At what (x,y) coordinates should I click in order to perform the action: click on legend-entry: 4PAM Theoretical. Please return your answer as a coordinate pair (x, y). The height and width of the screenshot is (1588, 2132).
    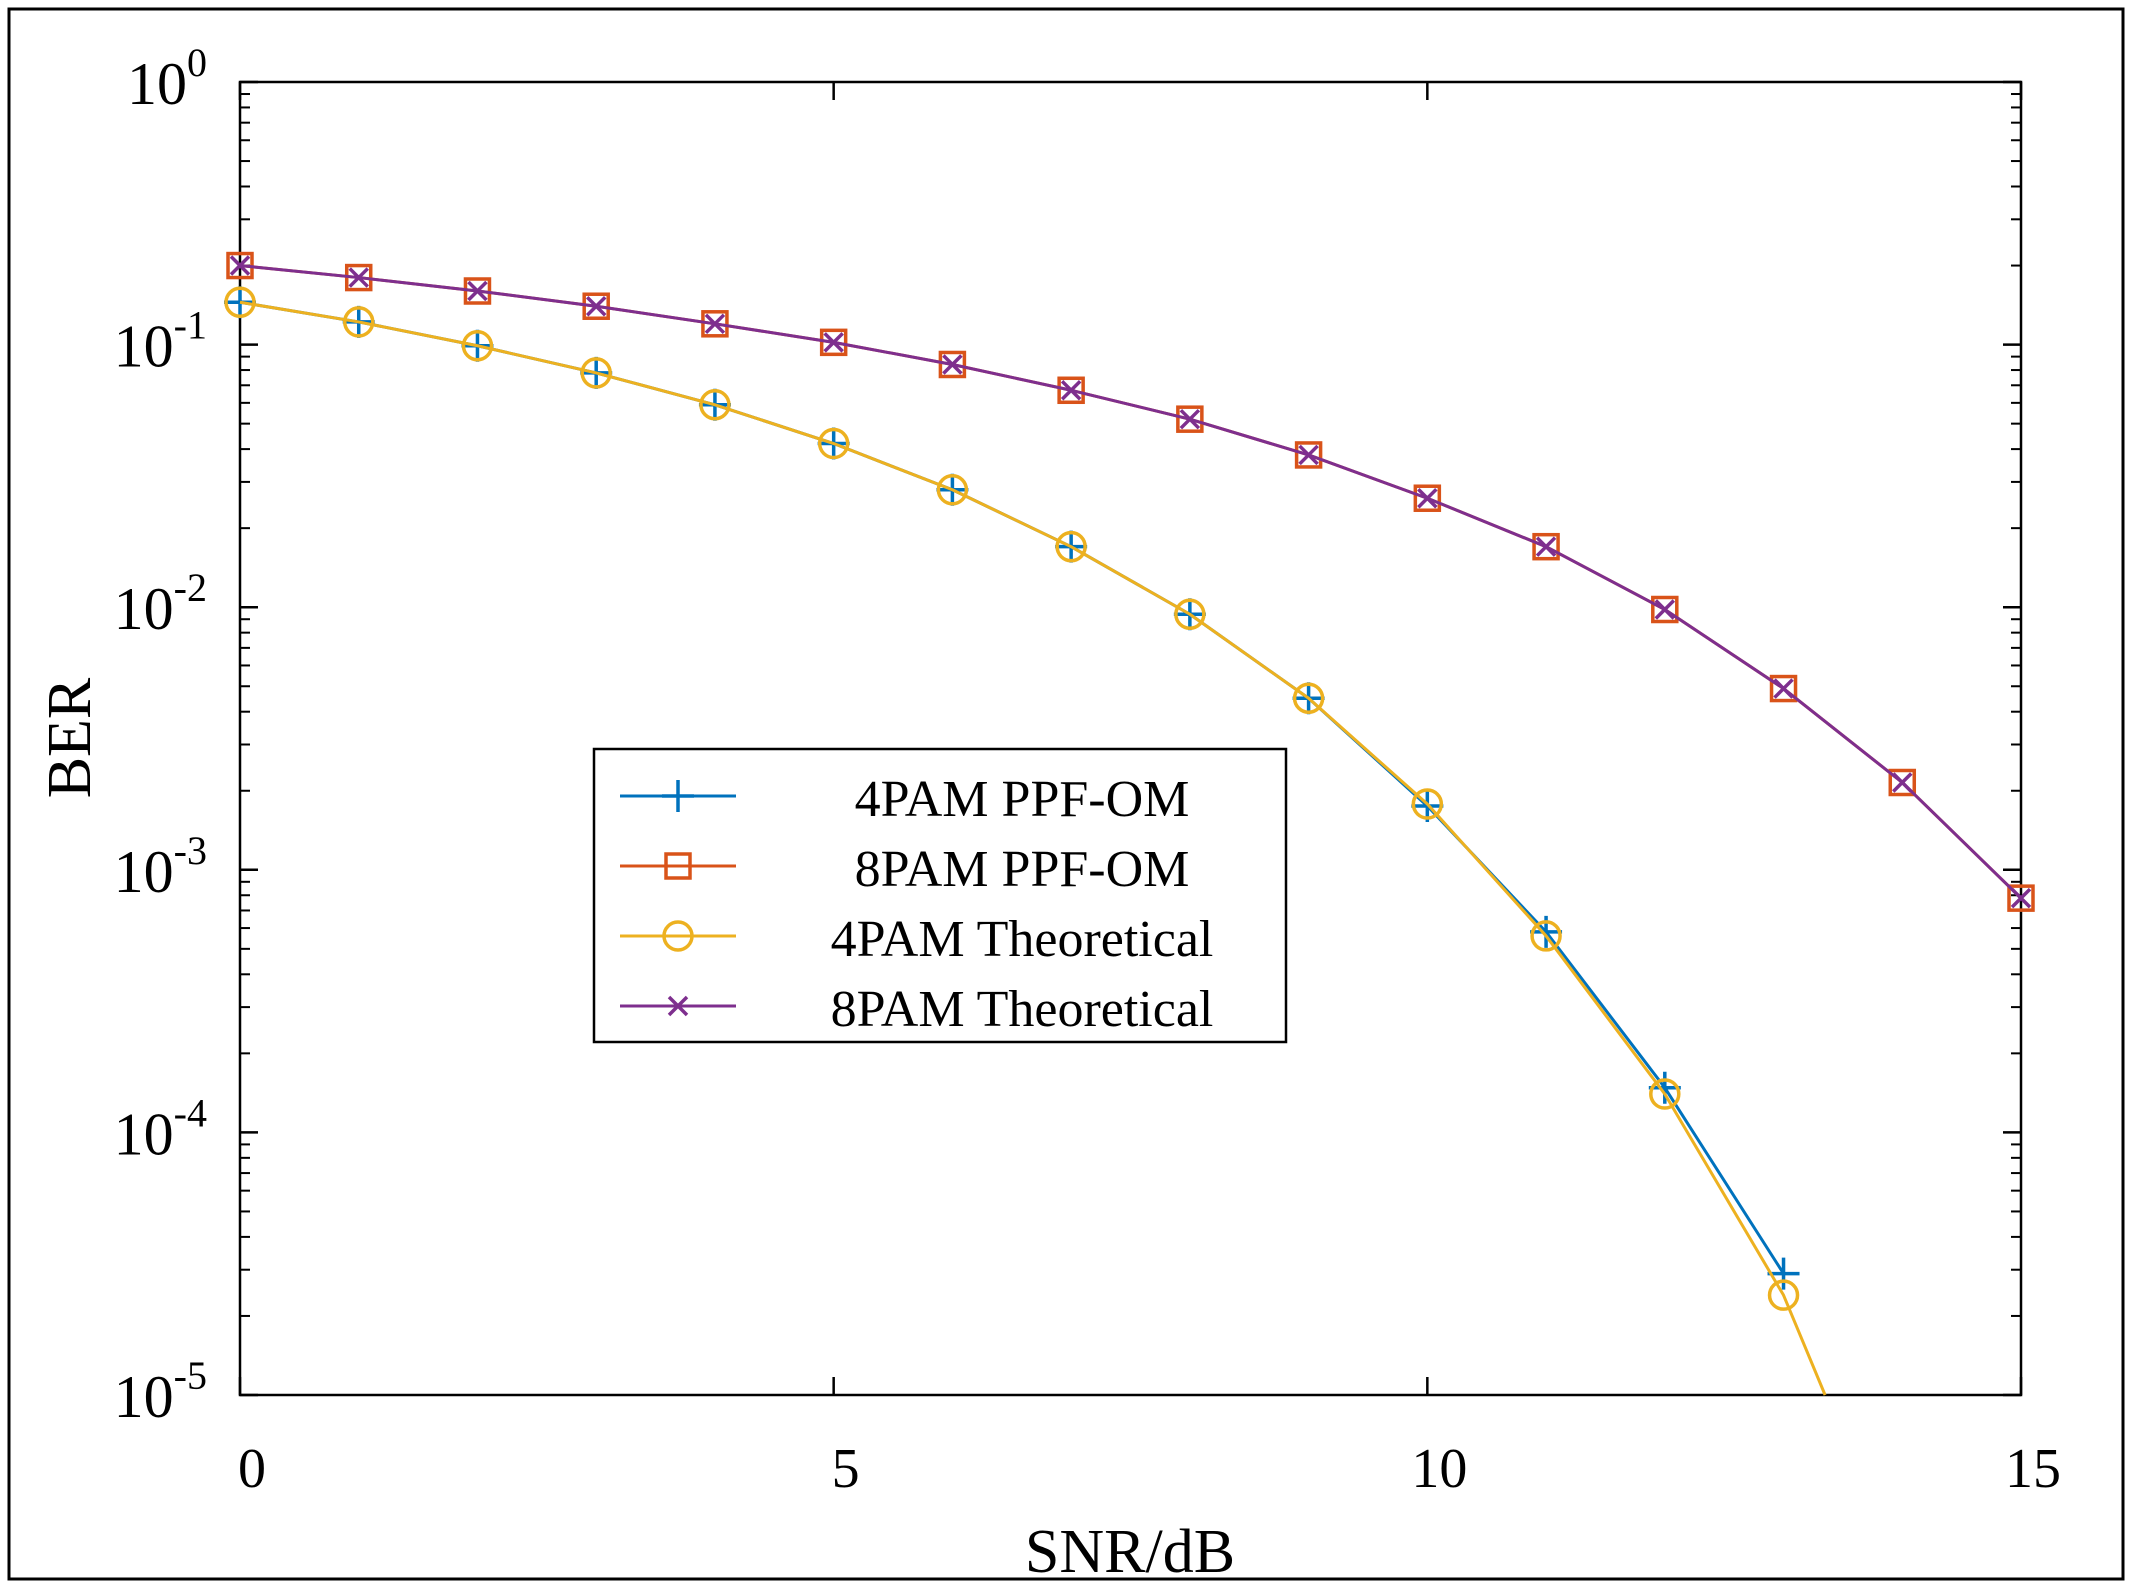
    Looking at the image, I should click on (916, 939).